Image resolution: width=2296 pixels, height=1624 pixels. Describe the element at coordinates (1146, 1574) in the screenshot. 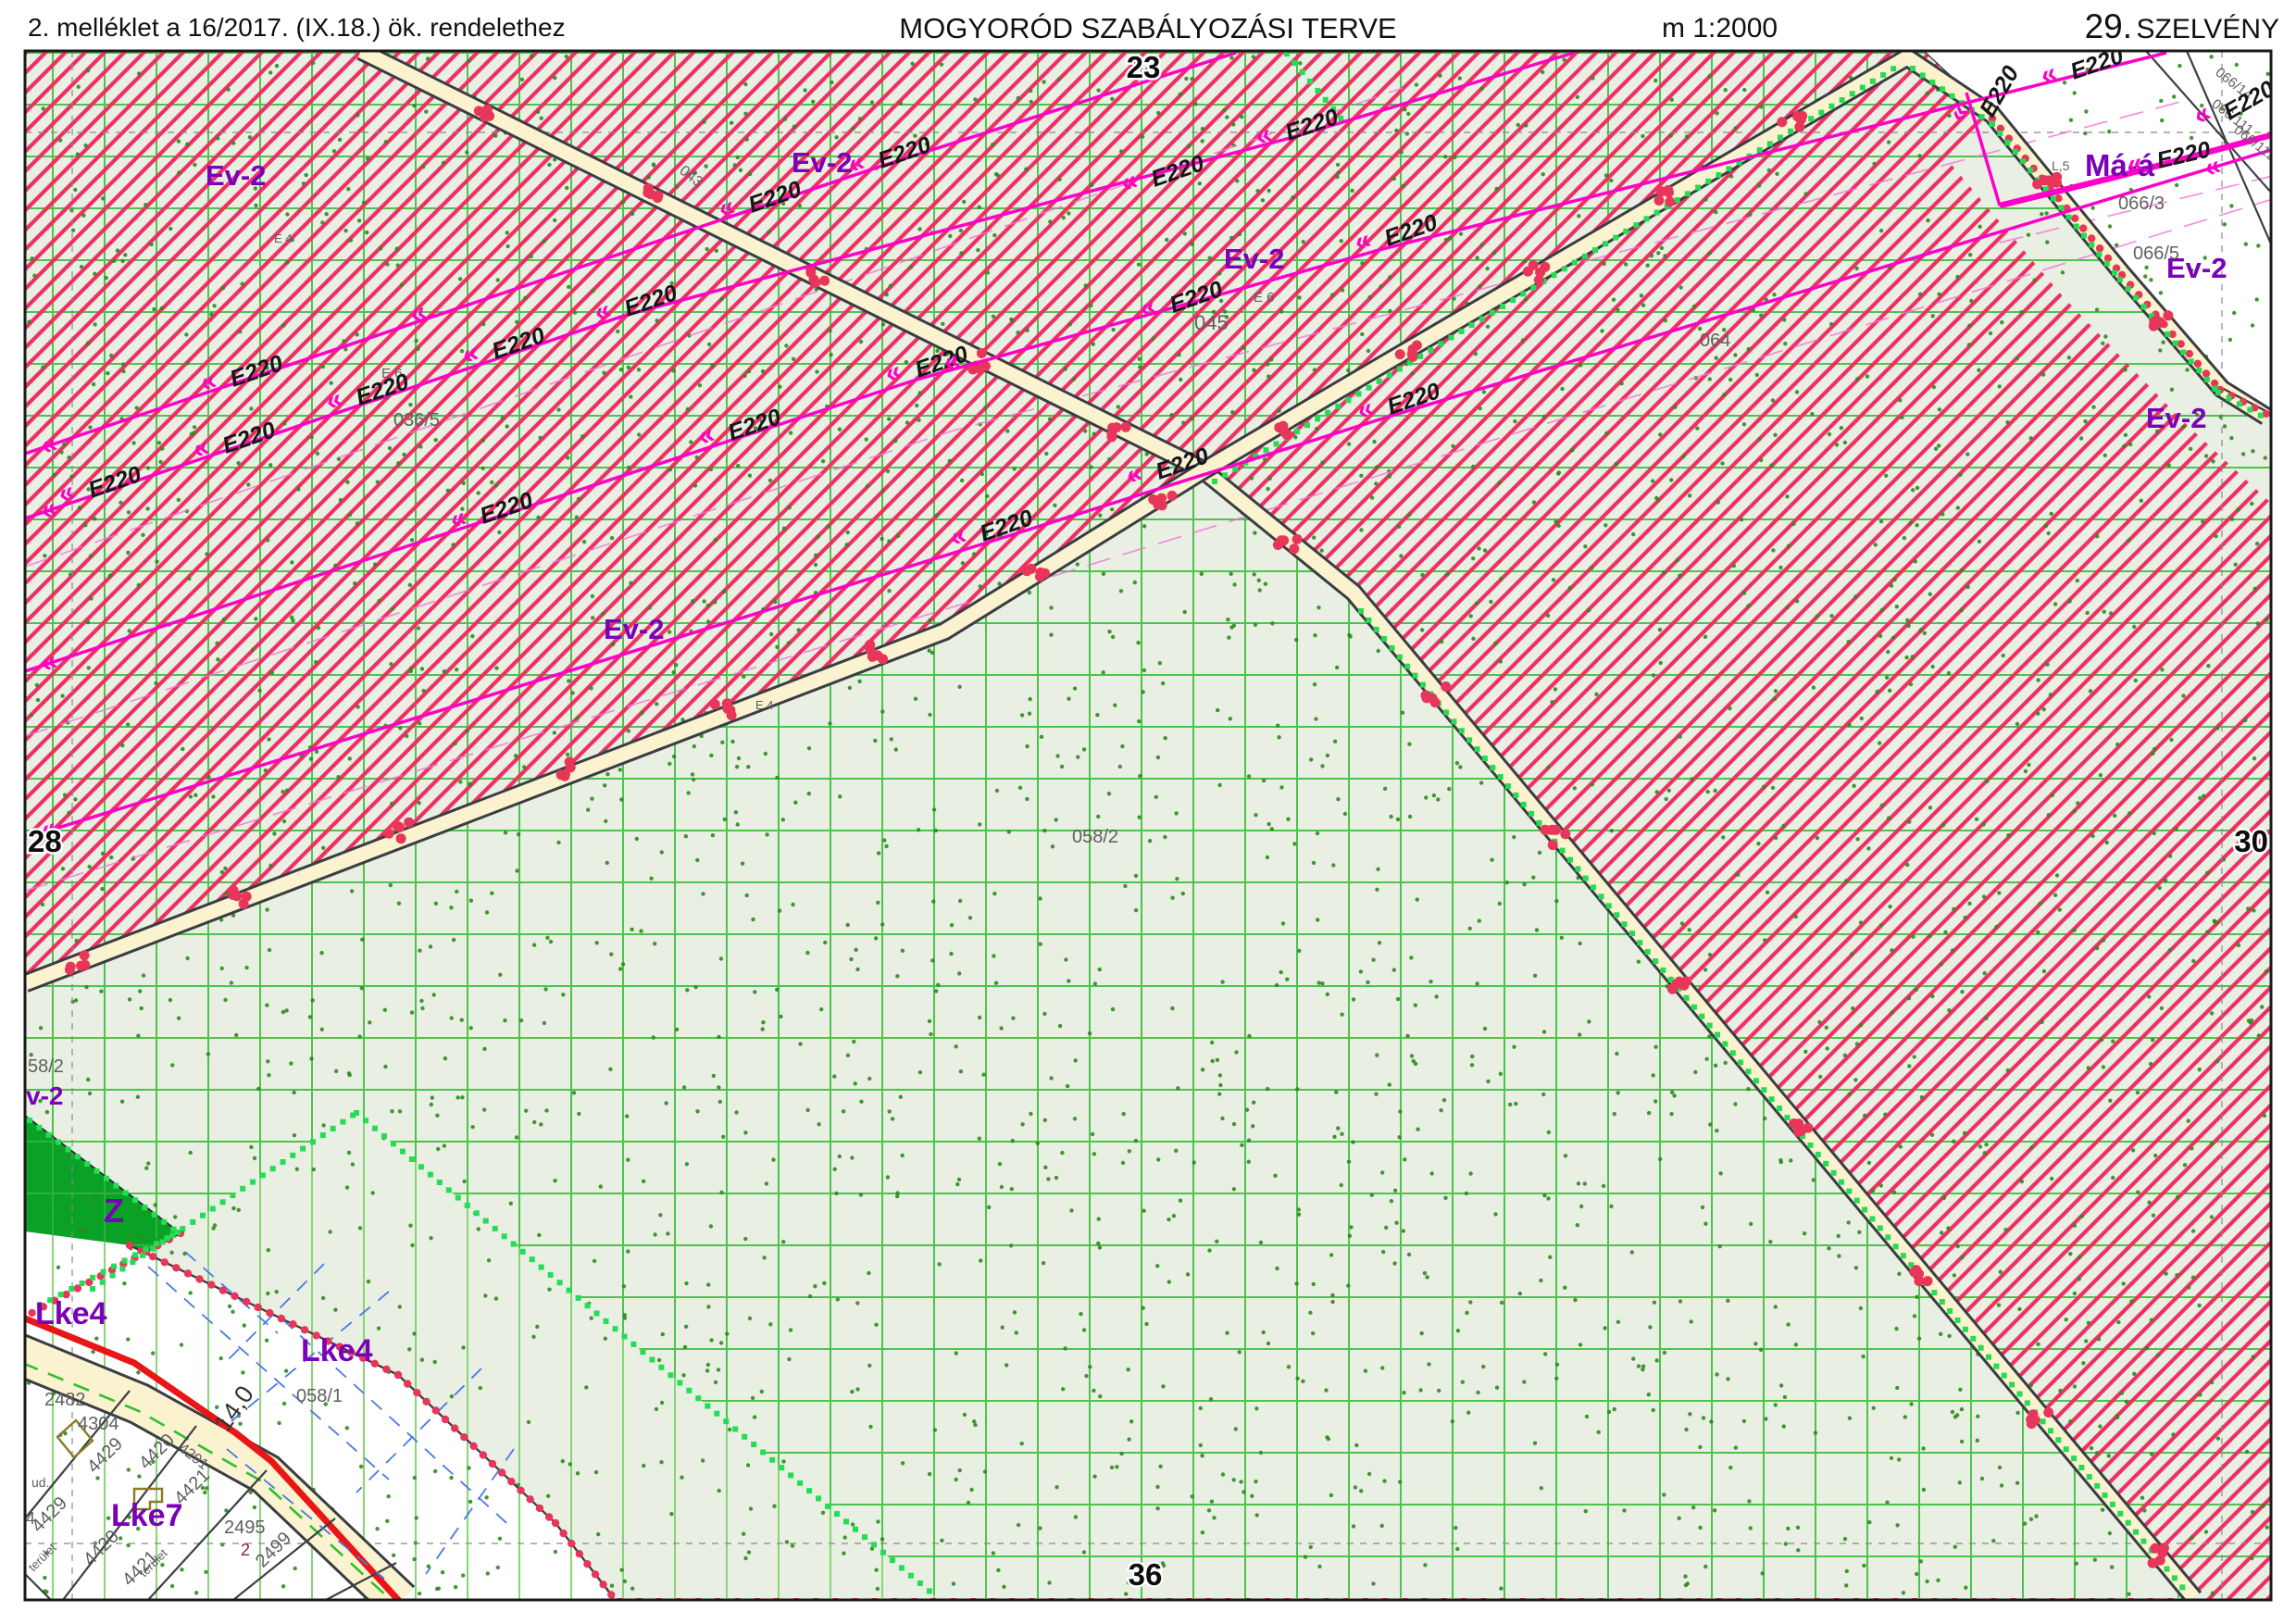

I see `sheet-number-bottom: 36` at that location.